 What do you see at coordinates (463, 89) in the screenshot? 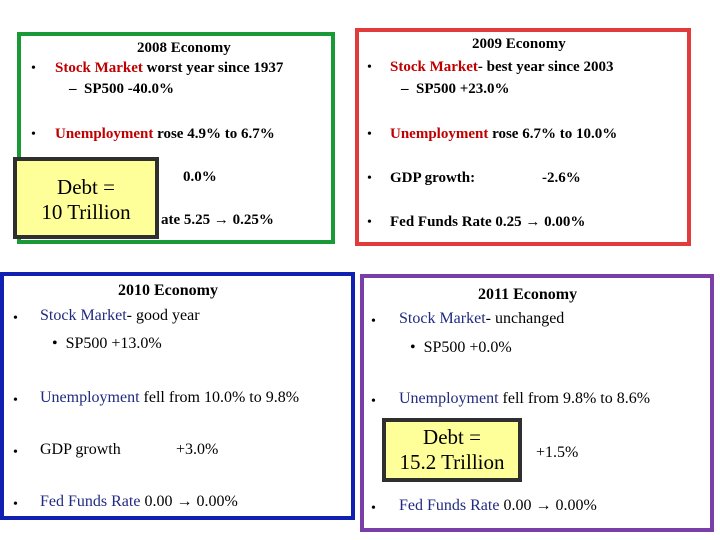
I see `sp500-value: SP500 +23.0%` at bounding box center [463, 89].